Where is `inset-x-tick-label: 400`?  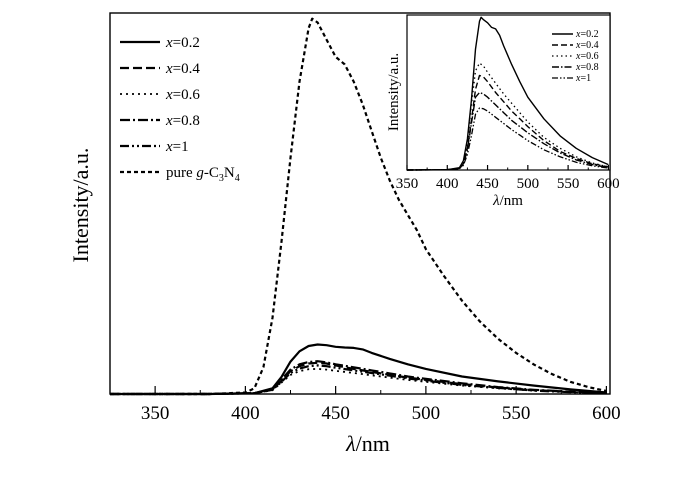
inset-x-tick-label: 400 is located at coordinates (447, 184).